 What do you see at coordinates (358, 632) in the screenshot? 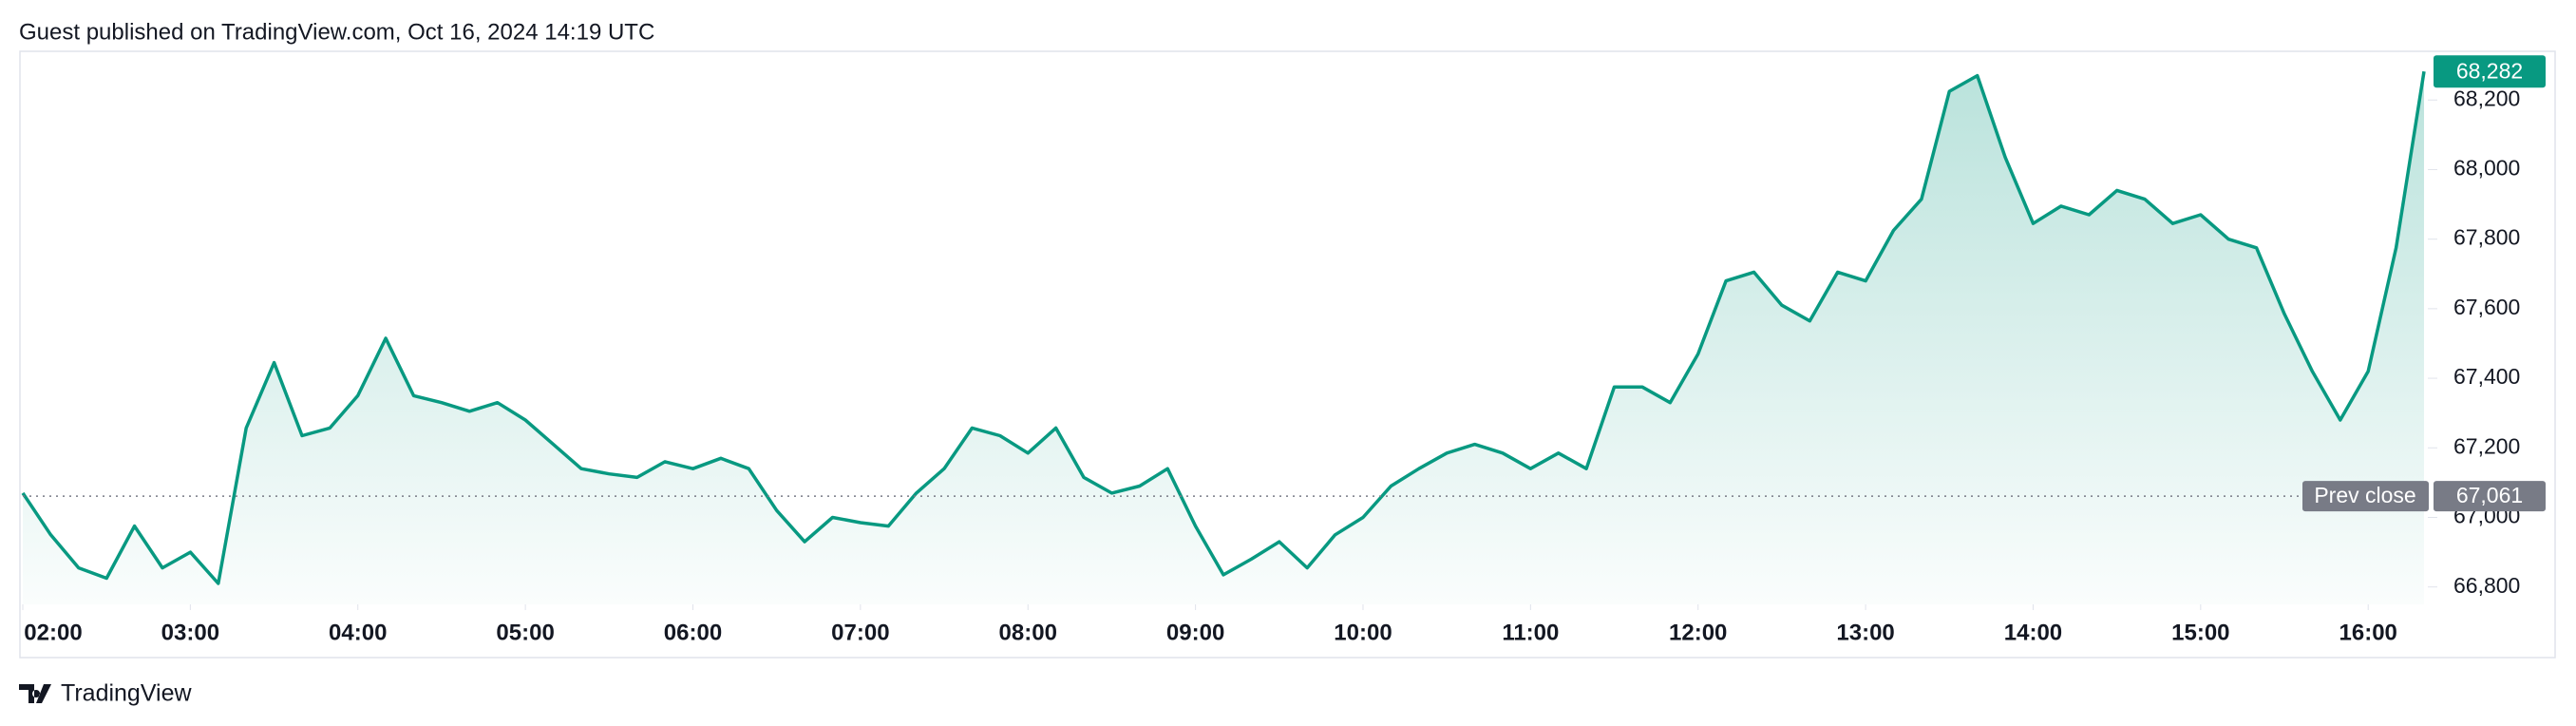
I see `x-tick-label: 04:00` at bounding box center [358, 632].